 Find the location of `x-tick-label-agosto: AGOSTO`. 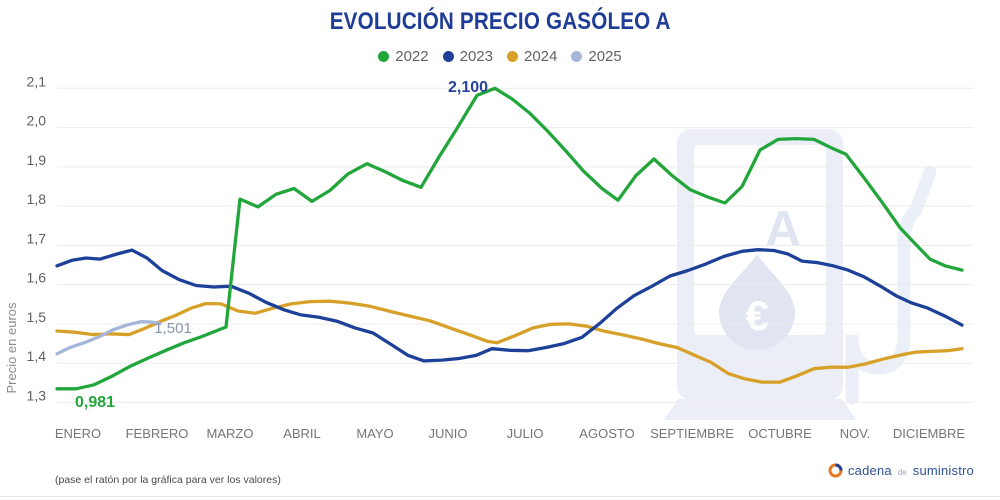

x-tick-label-agosto: AGOSTO is located at coordinates (606, 433).